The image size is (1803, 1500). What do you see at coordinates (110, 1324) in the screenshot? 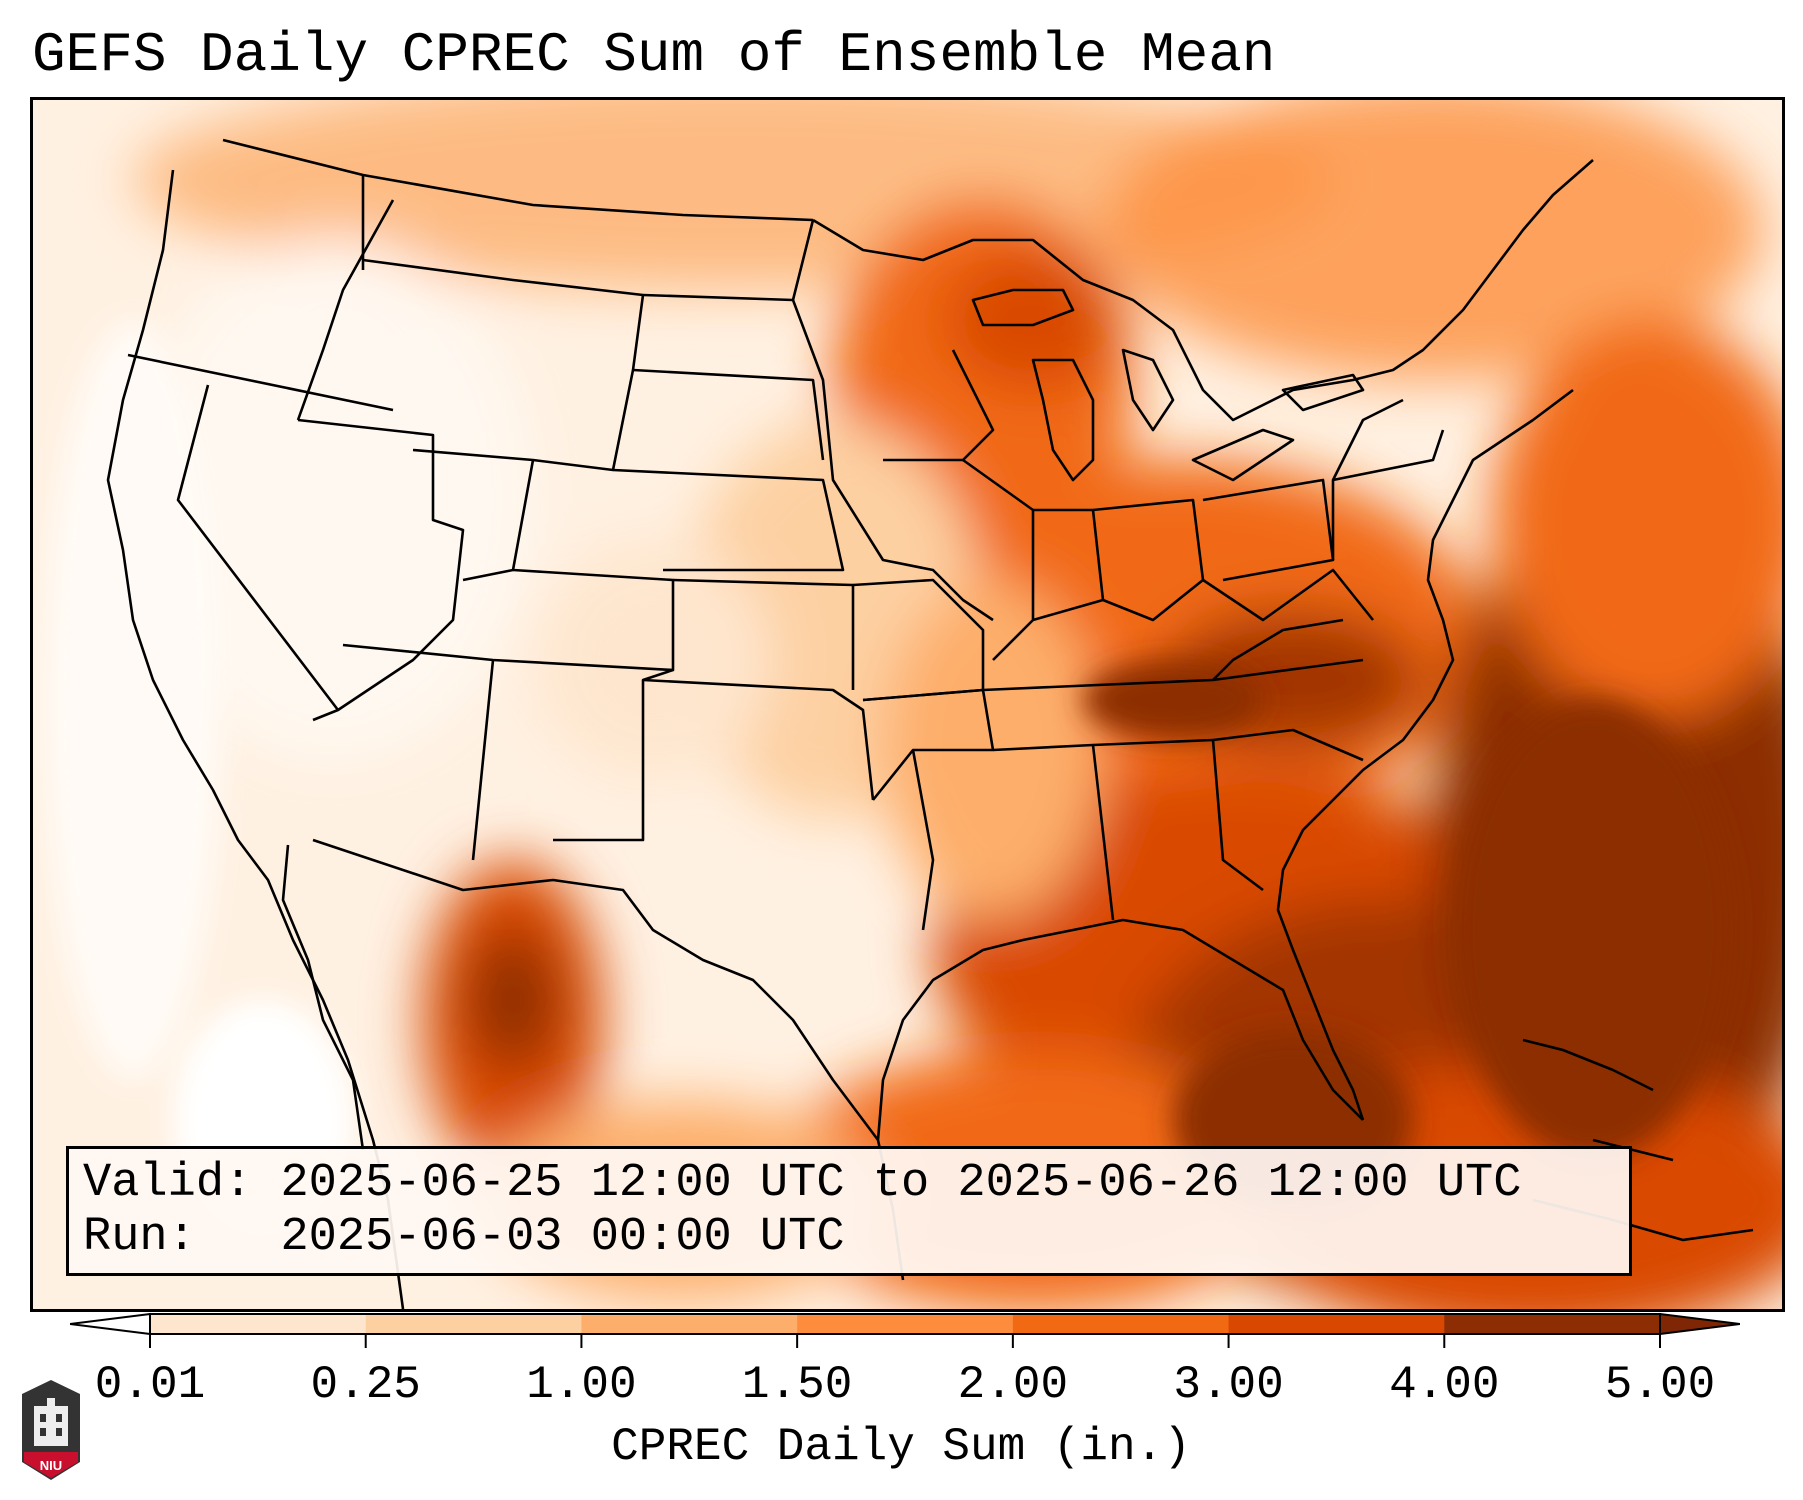
I see `colorbar-under-triangle` at bounding box center [110, 1324].